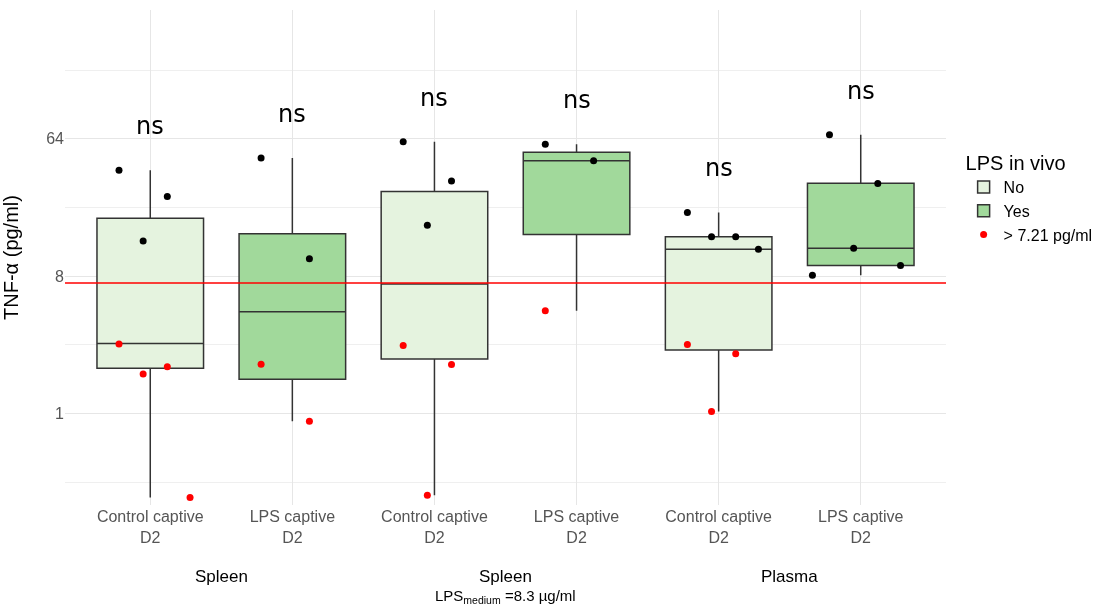 This screenshot has width=1108, height=608. I want to click on text: Plasma, so click(790, 576).